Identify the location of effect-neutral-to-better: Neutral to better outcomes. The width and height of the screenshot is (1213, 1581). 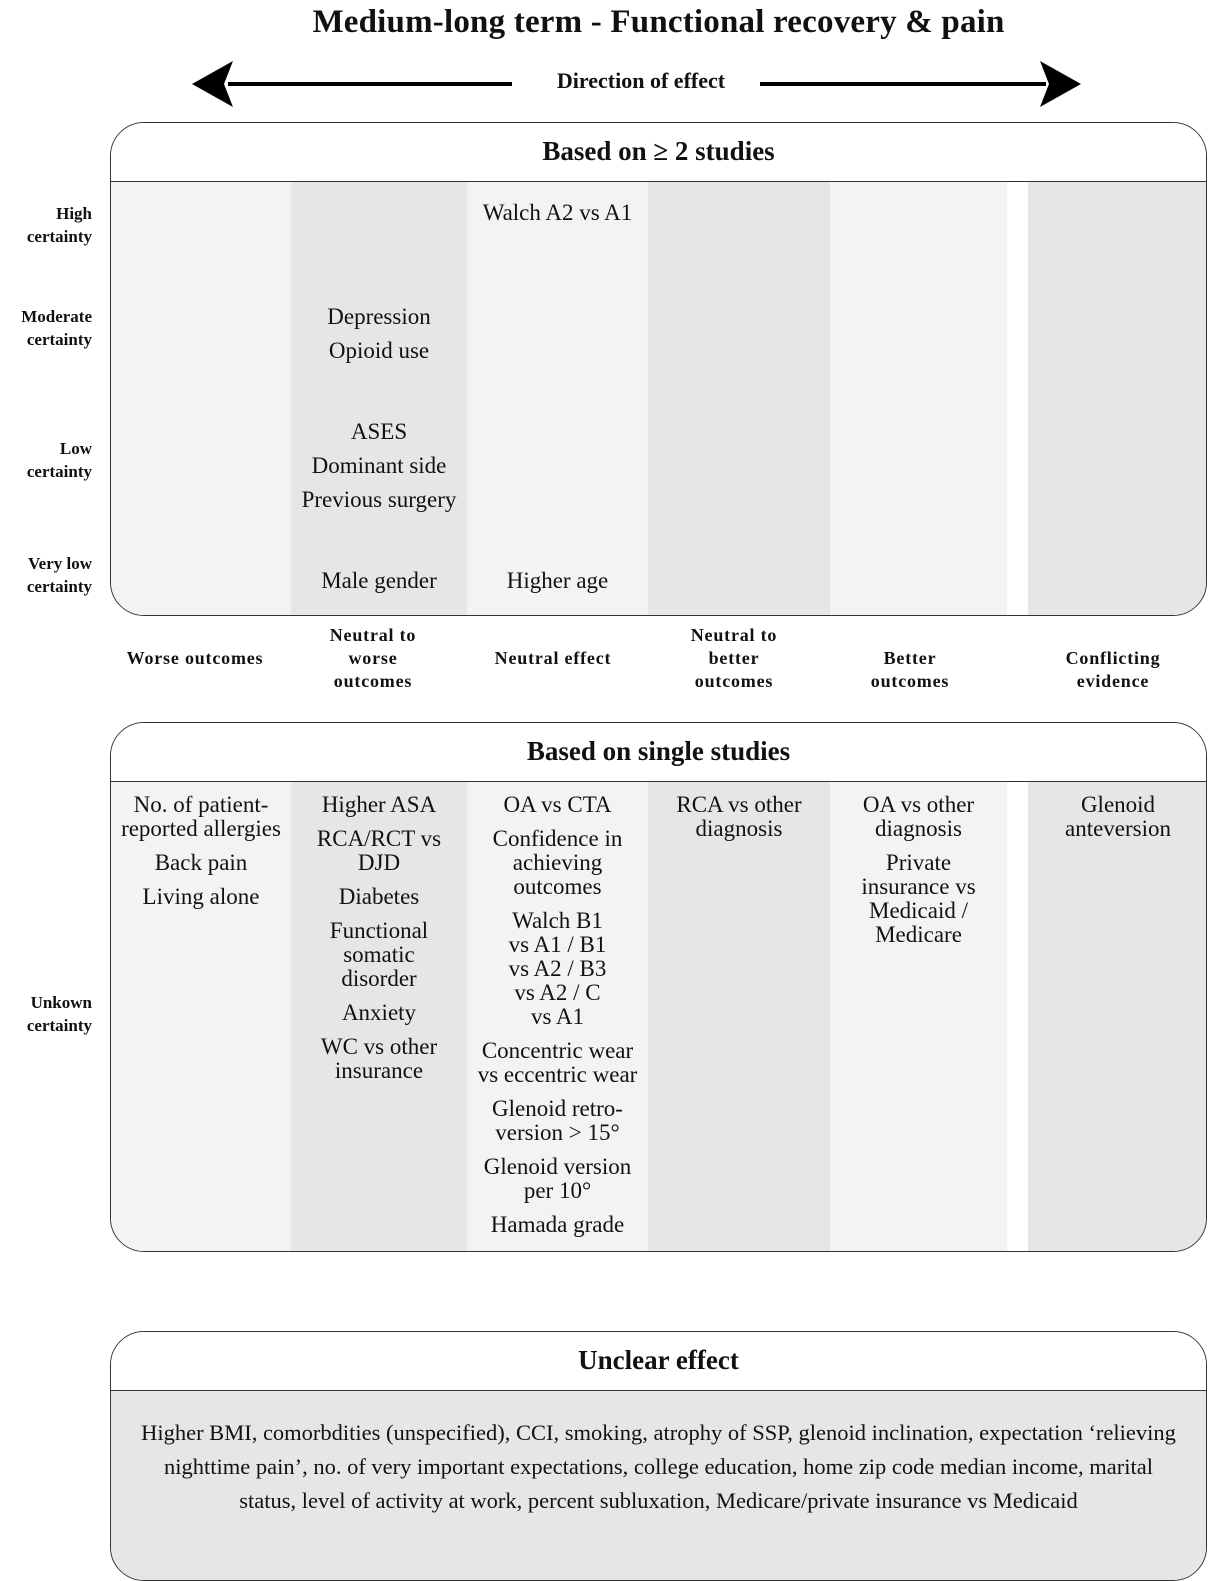
(734, 658).